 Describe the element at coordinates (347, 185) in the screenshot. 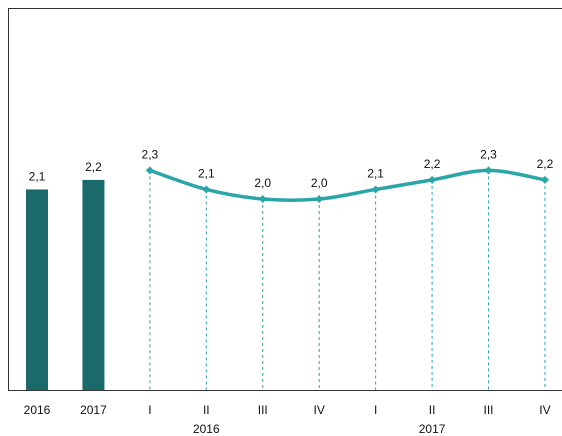

I see `line` at that location.